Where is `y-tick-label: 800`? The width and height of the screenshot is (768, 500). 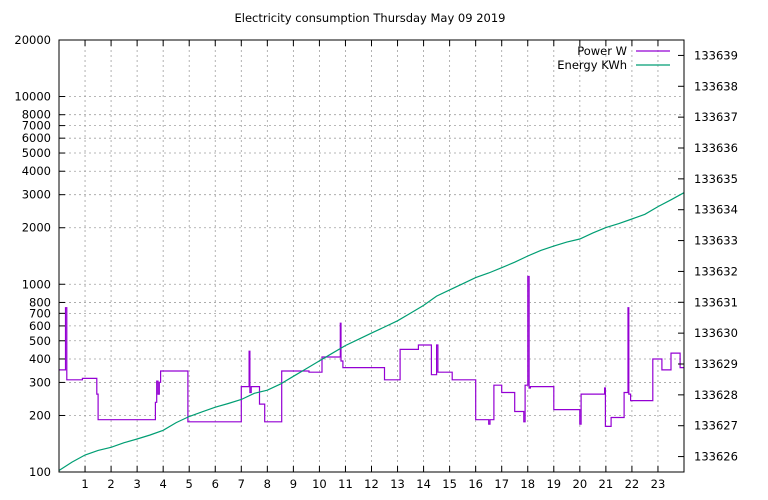
y-tick-label: 800 is located at coordinates (40, 302).